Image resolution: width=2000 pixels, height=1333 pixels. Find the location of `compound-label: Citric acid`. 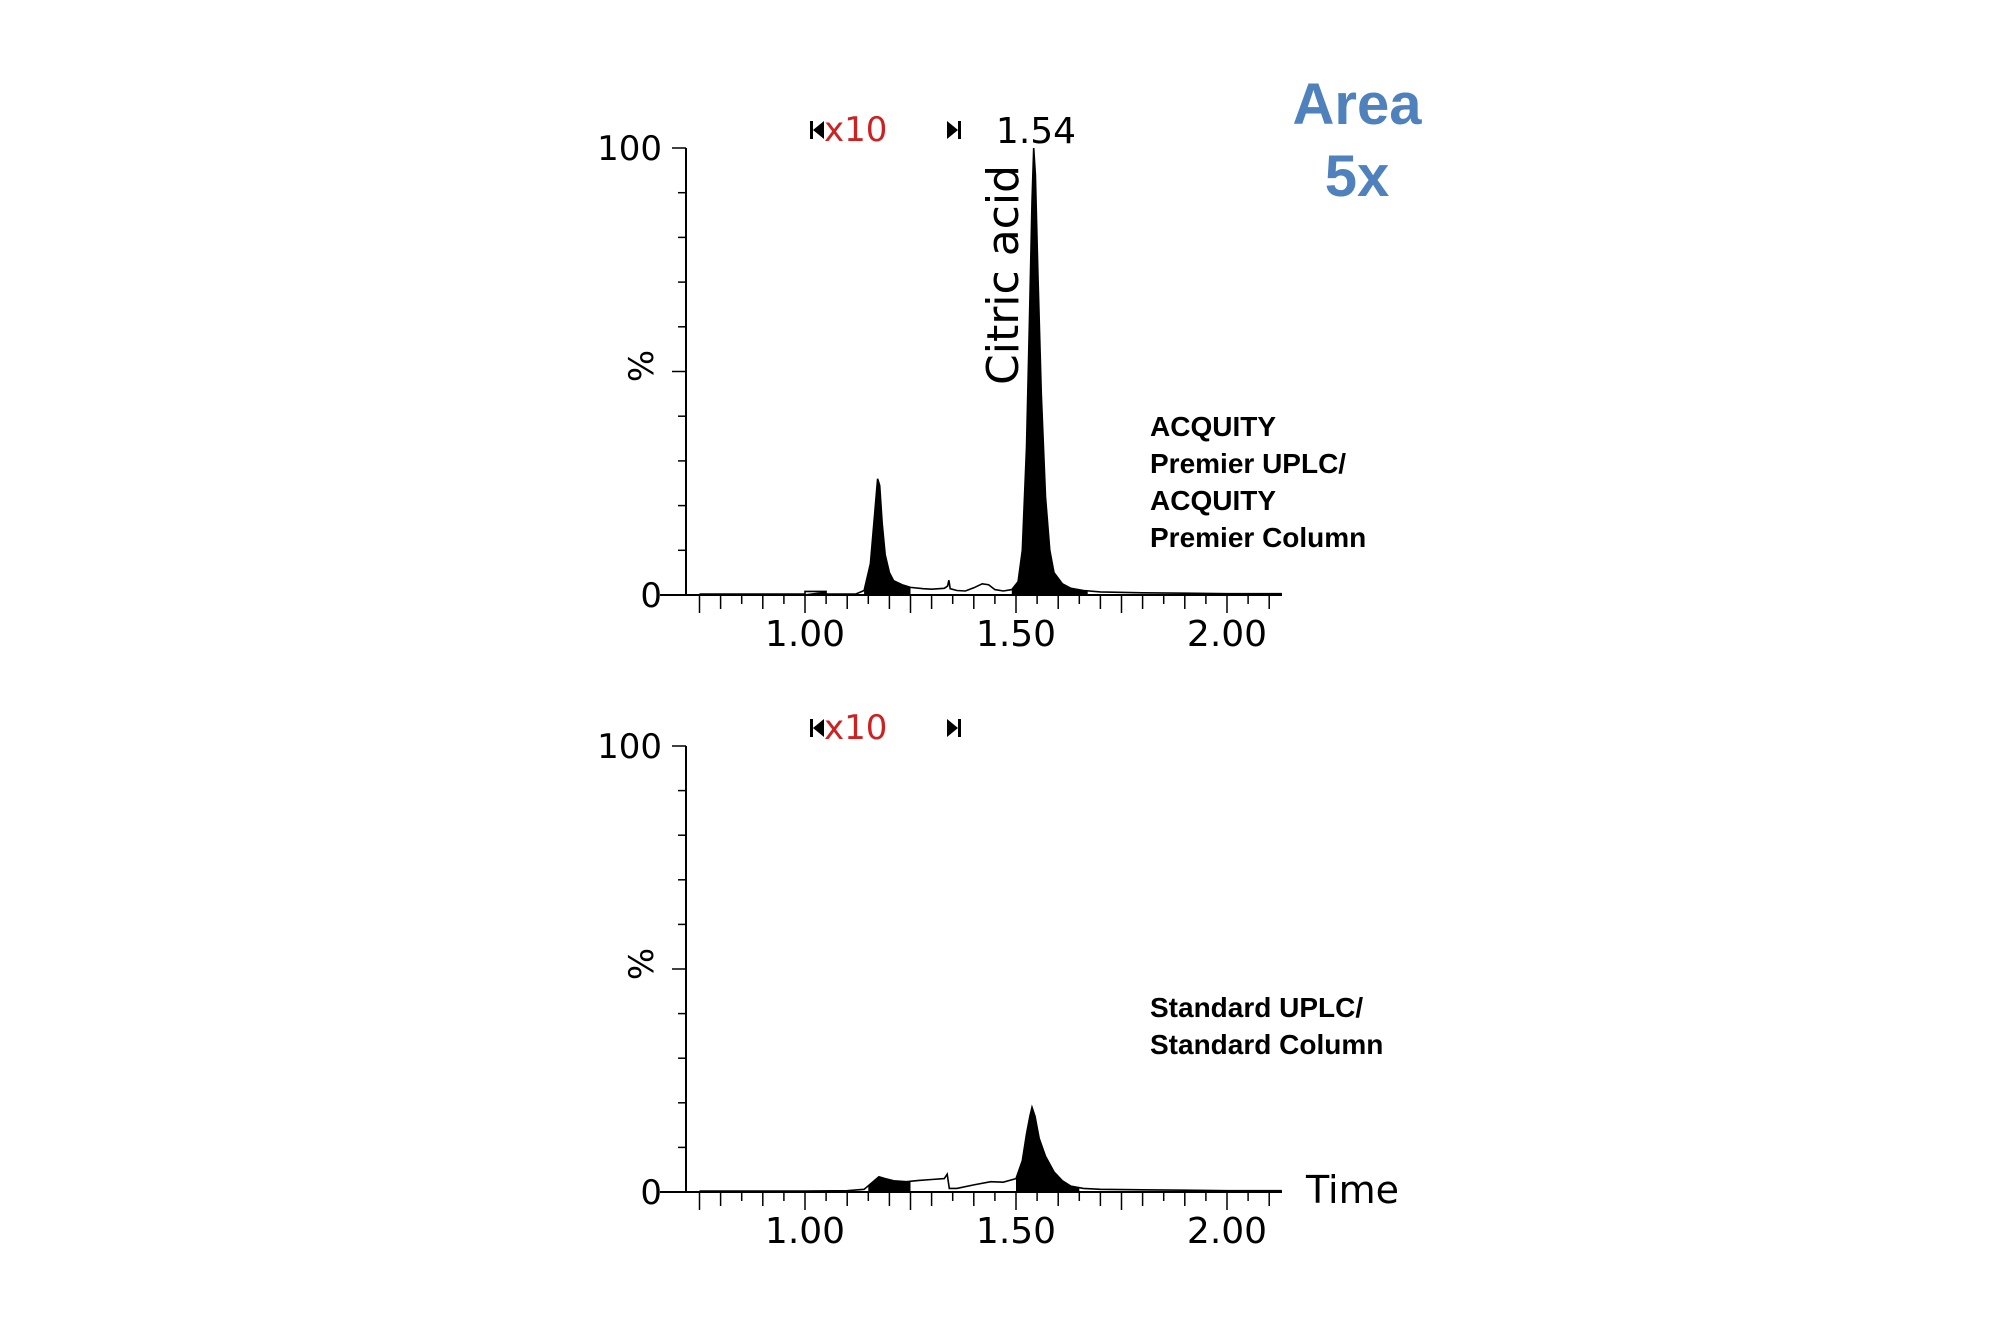

compound-label: Citric acid is located at coordinates (1003, 275).